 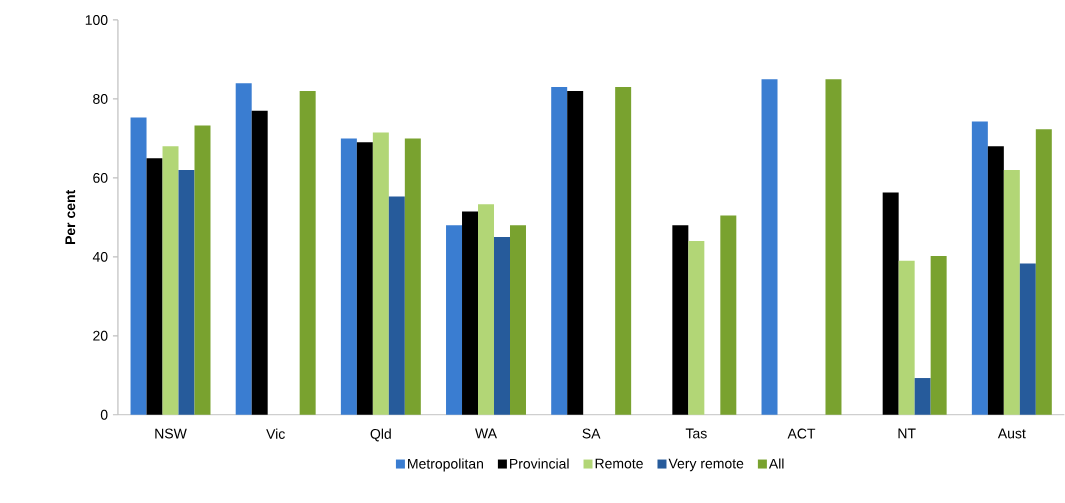 What do you see at coordinates (776, 463) in the screenshot?
I see `legend-label: All` at bounding box center [776, 463].